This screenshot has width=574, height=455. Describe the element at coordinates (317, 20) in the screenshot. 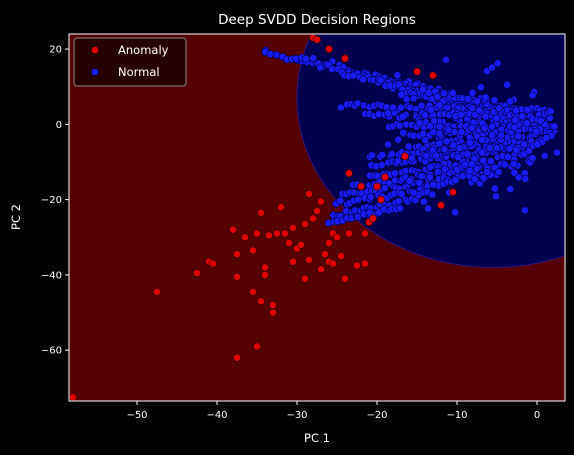

I see `chart-title: Deep SVDD Decision Regions` at that location.